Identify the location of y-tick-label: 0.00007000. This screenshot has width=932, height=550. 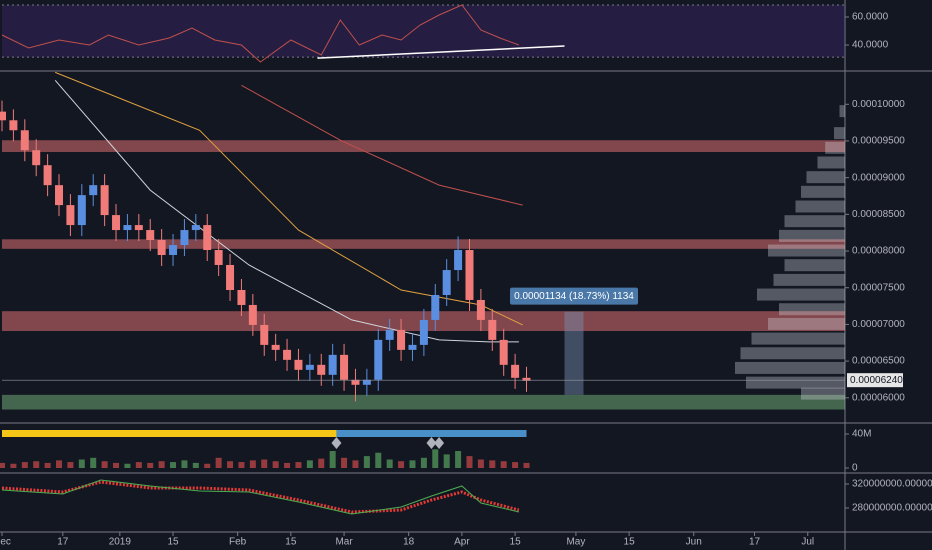
(878, 324).